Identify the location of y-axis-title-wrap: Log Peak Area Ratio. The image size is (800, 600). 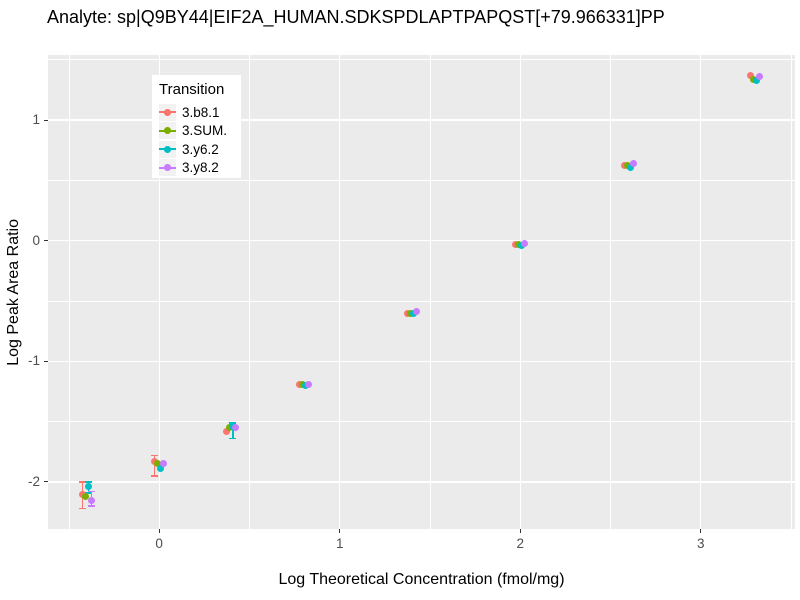
(14, 292).